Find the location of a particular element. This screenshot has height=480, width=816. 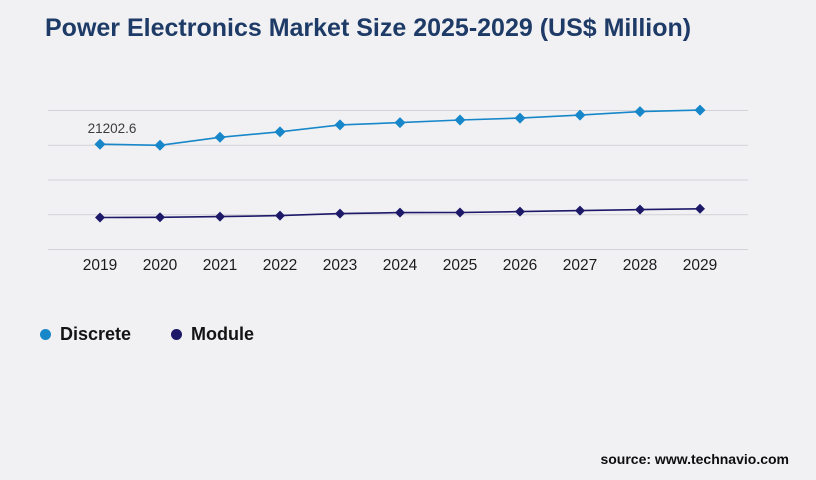

x-axis-label: 2019 is located at coordinates (100, 265).